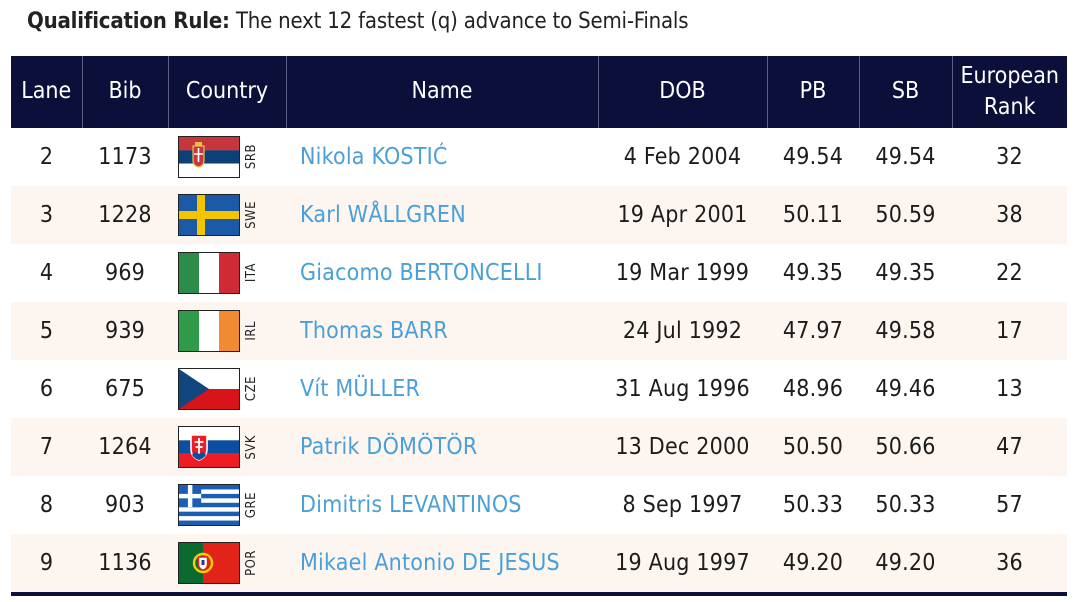 This screenshot has height=602, width=1076. I want to click on sb-cell: 49.58, so click(905, 331).